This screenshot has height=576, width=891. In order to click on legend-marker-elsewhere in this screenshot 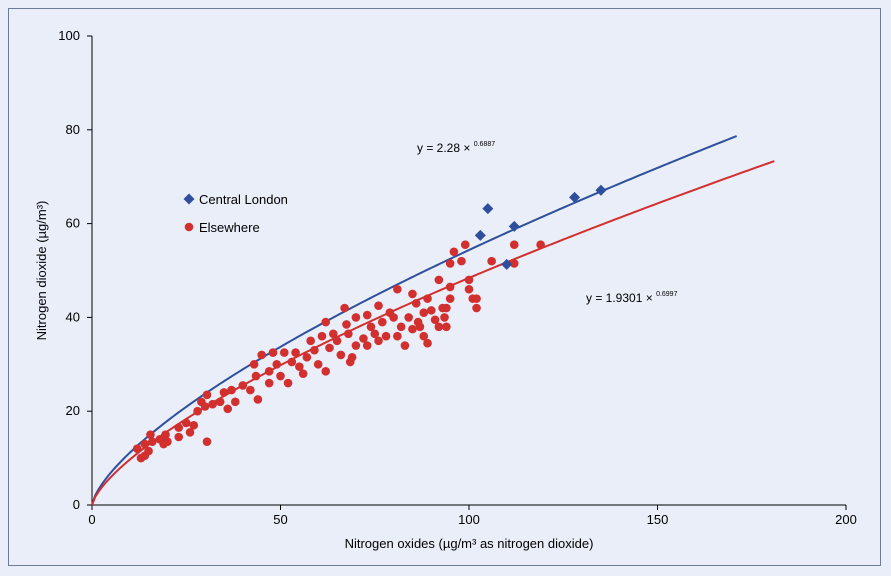, I will do `click(189, 227)`.